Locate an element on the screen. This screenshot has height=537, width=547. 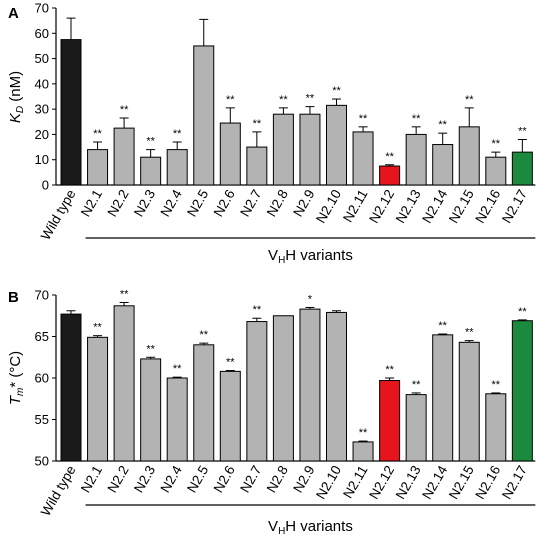
category-label: Wild type is located at coordinates (58, 215).